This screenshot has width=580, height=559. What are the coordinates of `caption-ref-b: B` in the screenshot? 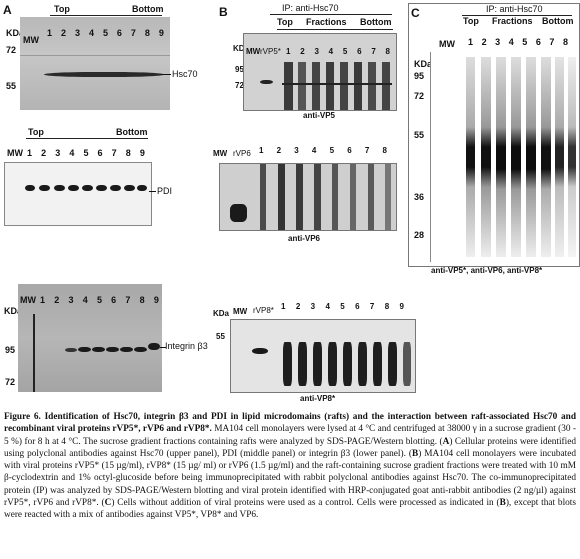 It's located at (415, 453).